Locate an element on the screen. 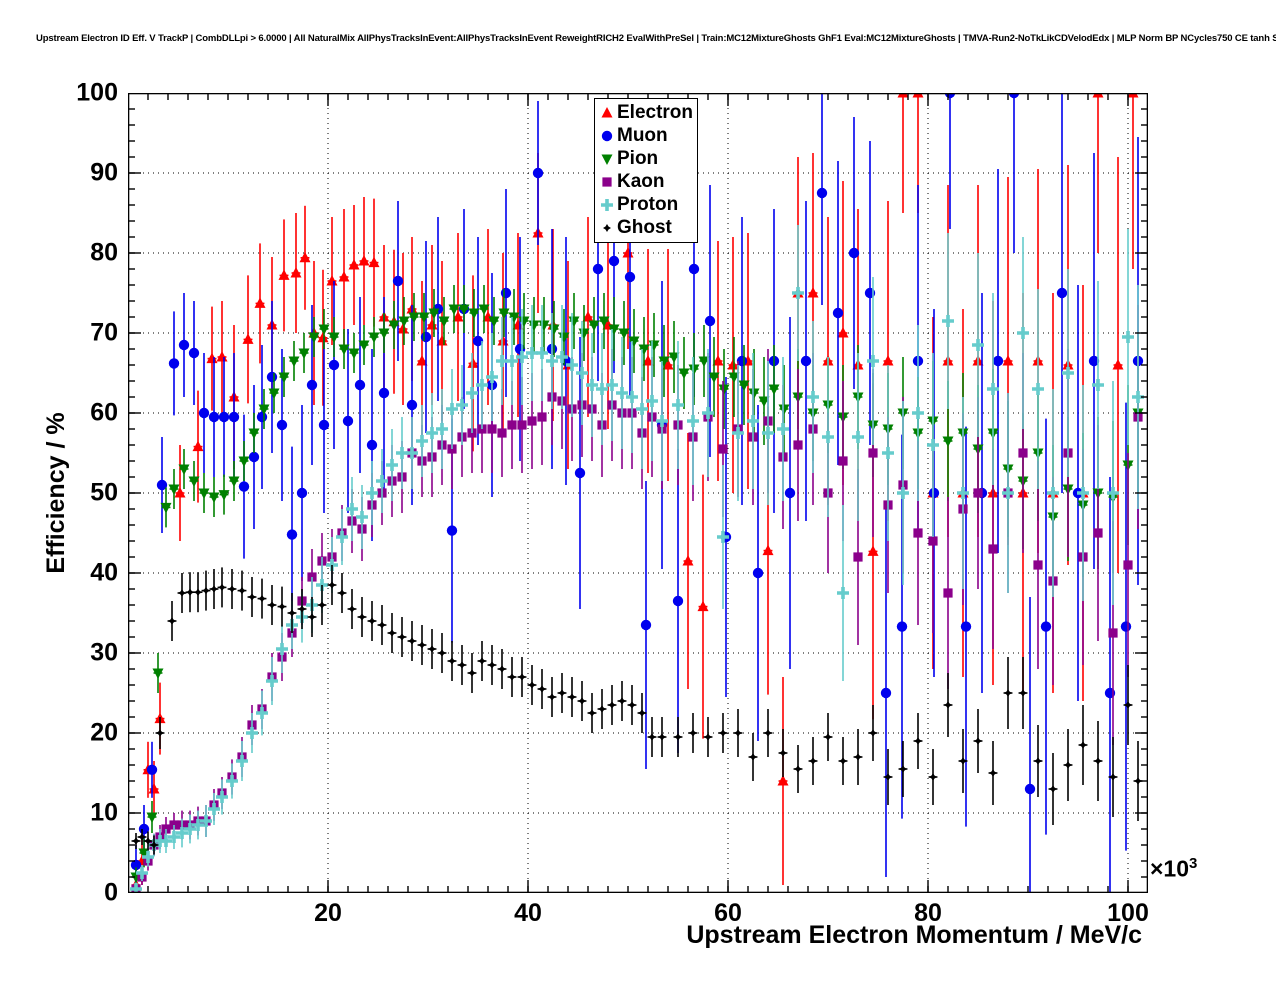 The width and height of the screenshot is (1276, 996). legend-entry-electron: Electron is located at coordinates (646, 112).